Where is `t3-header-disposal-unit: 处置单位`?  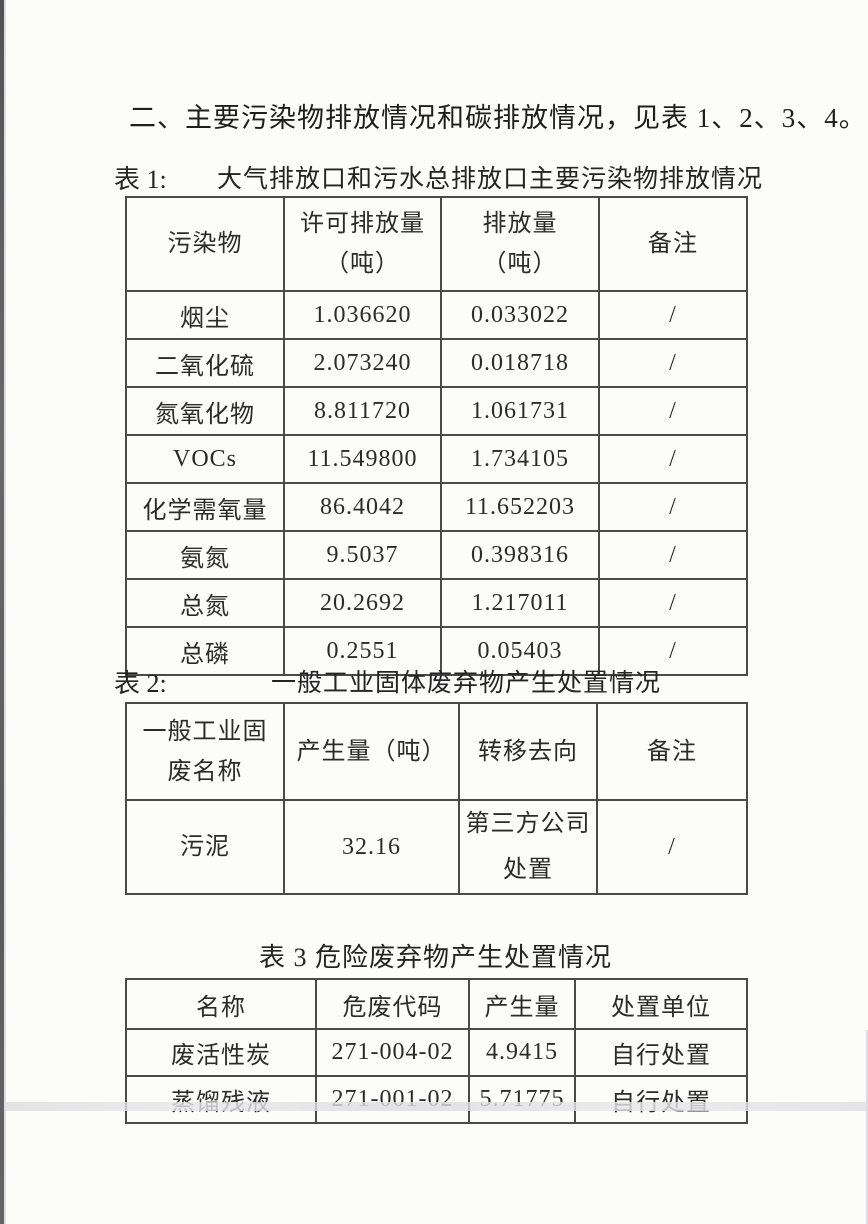
t3-header-disposal-unit: 处置单位 is located at coordinates (661, 1004).